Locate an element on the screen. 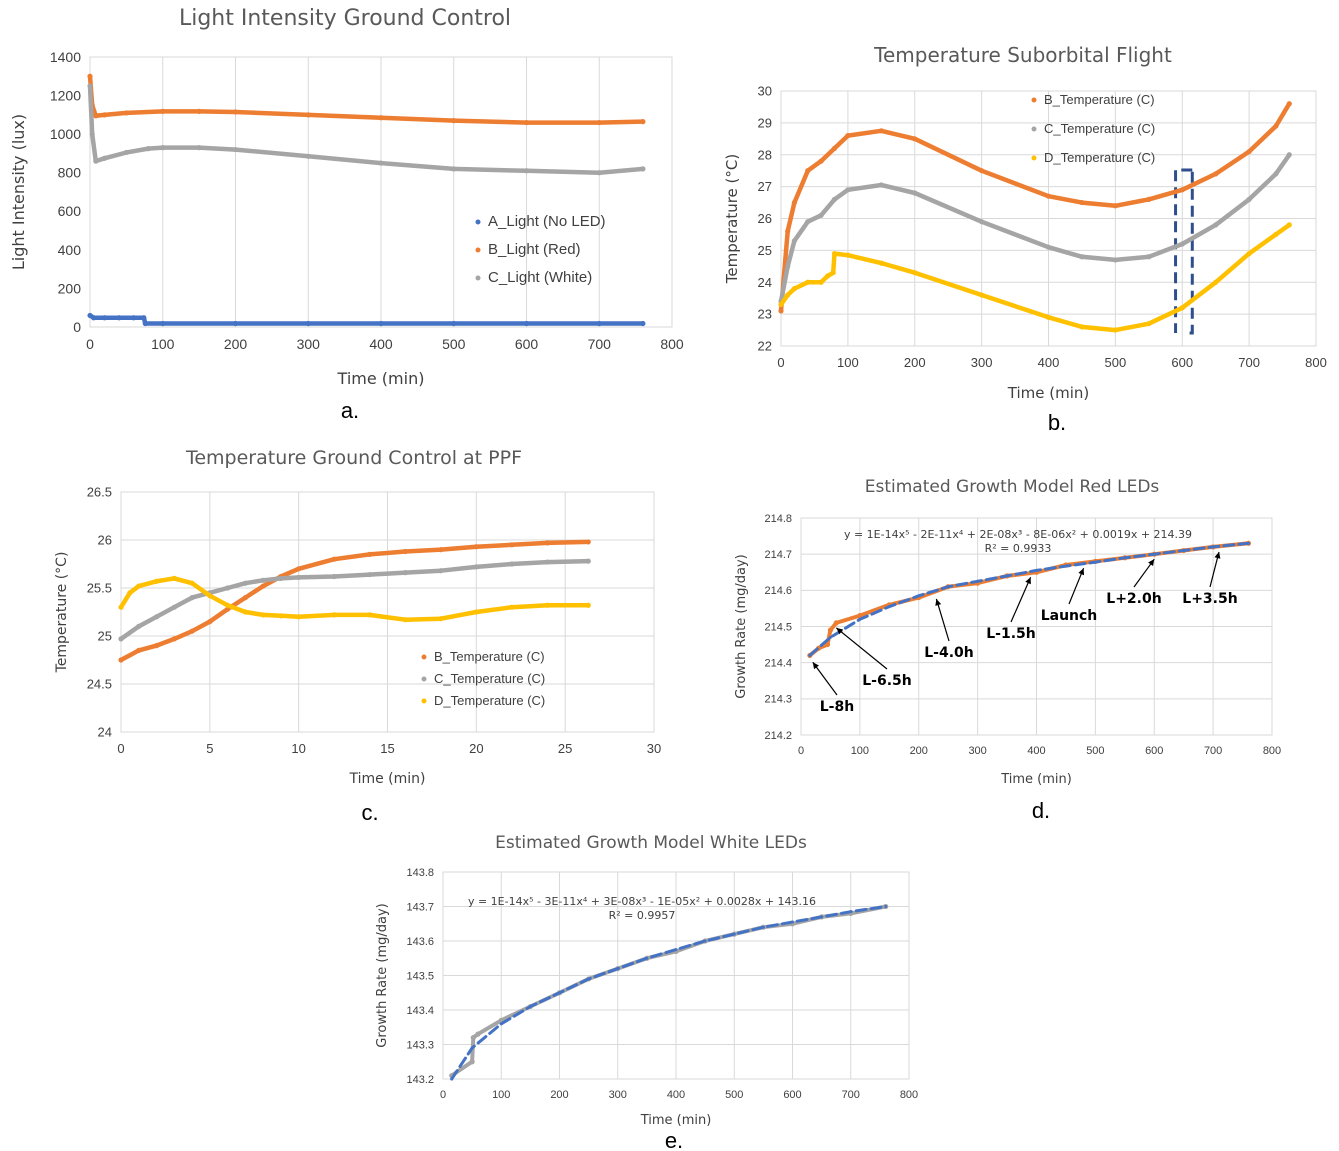 Image resolution: width=1339 pixels, height=1151 pixels. annotation-label: L+2.0h is located at coordinates (1133, 599).